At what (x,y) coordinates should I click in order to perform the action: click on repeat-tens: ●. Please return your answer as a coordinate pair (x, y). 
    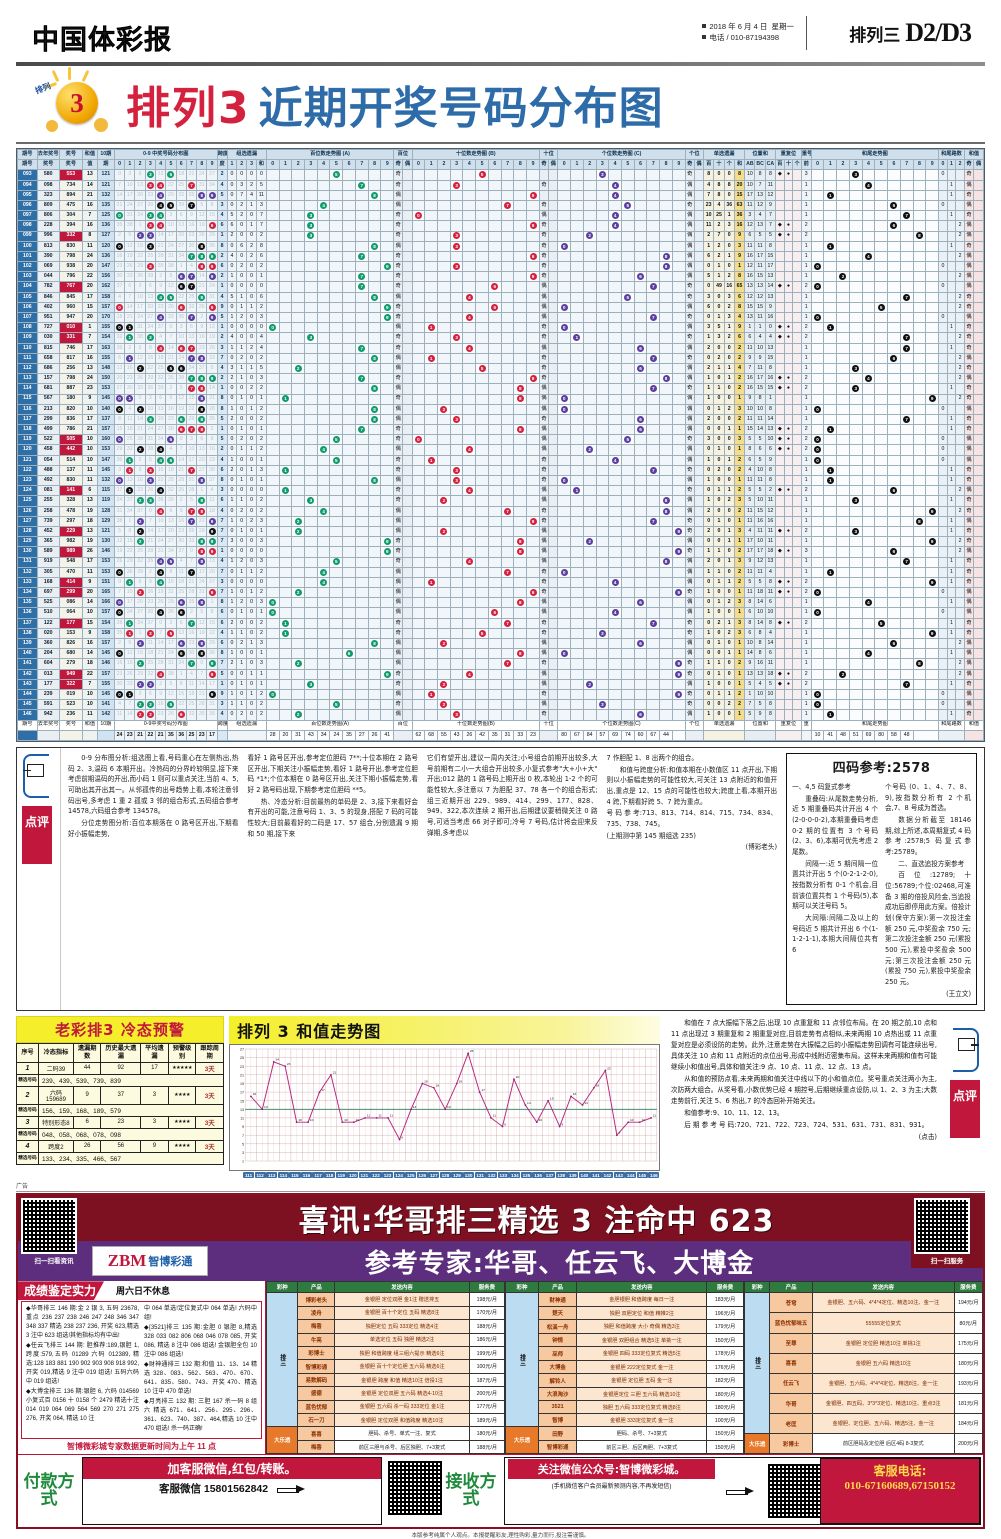
    Looking at the image, I should click on (788, 593).